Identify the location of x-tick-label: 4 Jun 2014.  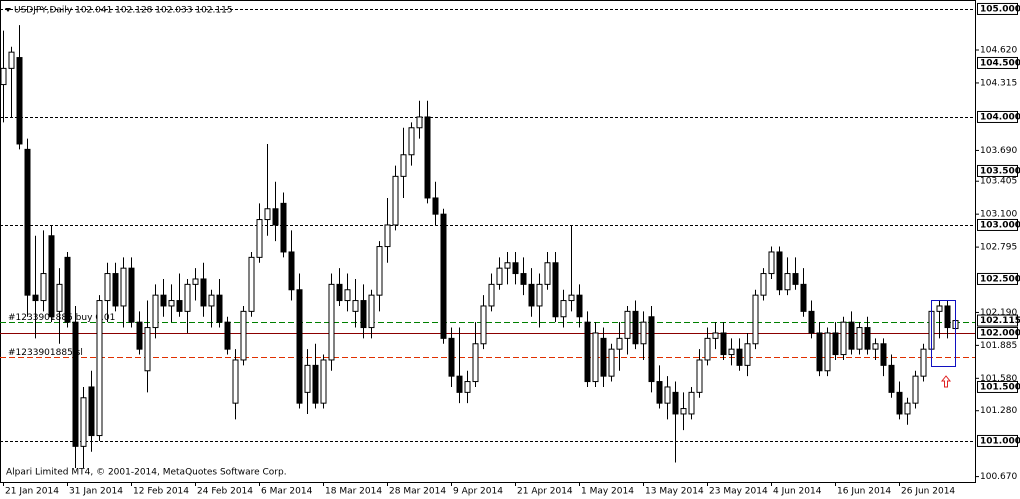
(797, 492).